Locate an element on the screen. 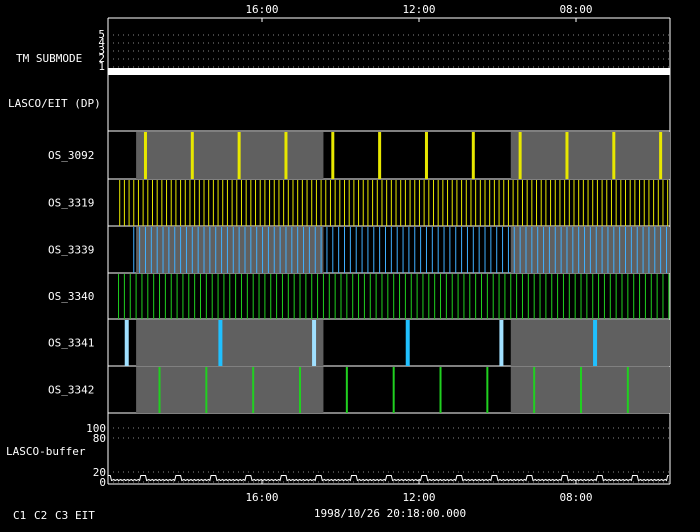  os-row: OS_3340 is located at coordinates (359, 296).